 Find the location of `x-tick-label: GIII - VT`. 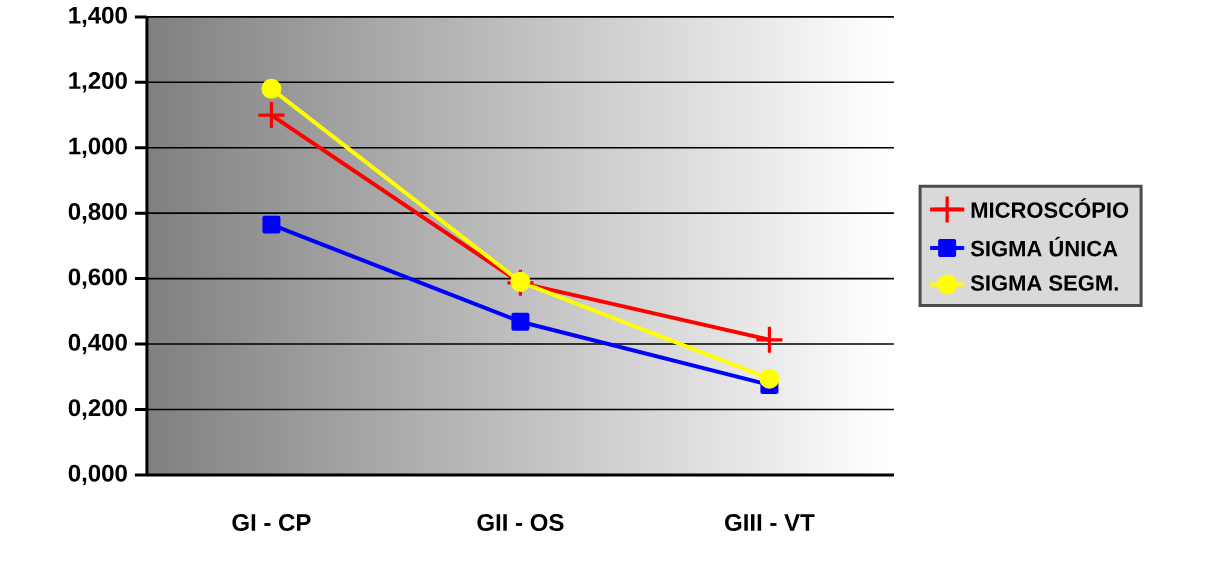

x-tick-label: GIII - VT is located at coordinates (770, 522).